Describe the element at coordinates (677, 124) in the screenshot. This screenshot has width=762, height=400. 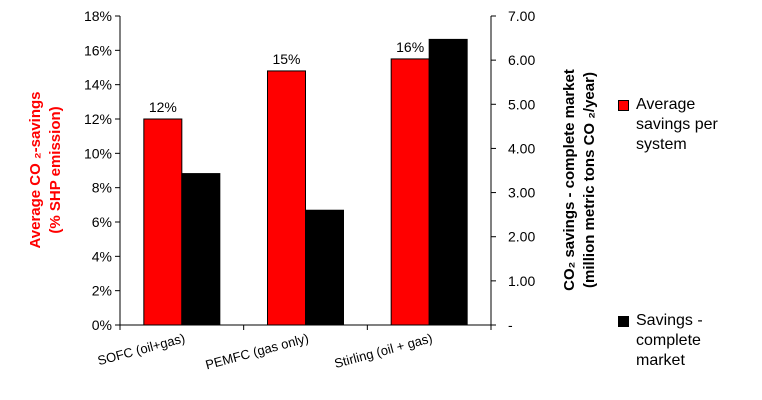
I see `legend-label-line: savings per` at that location.